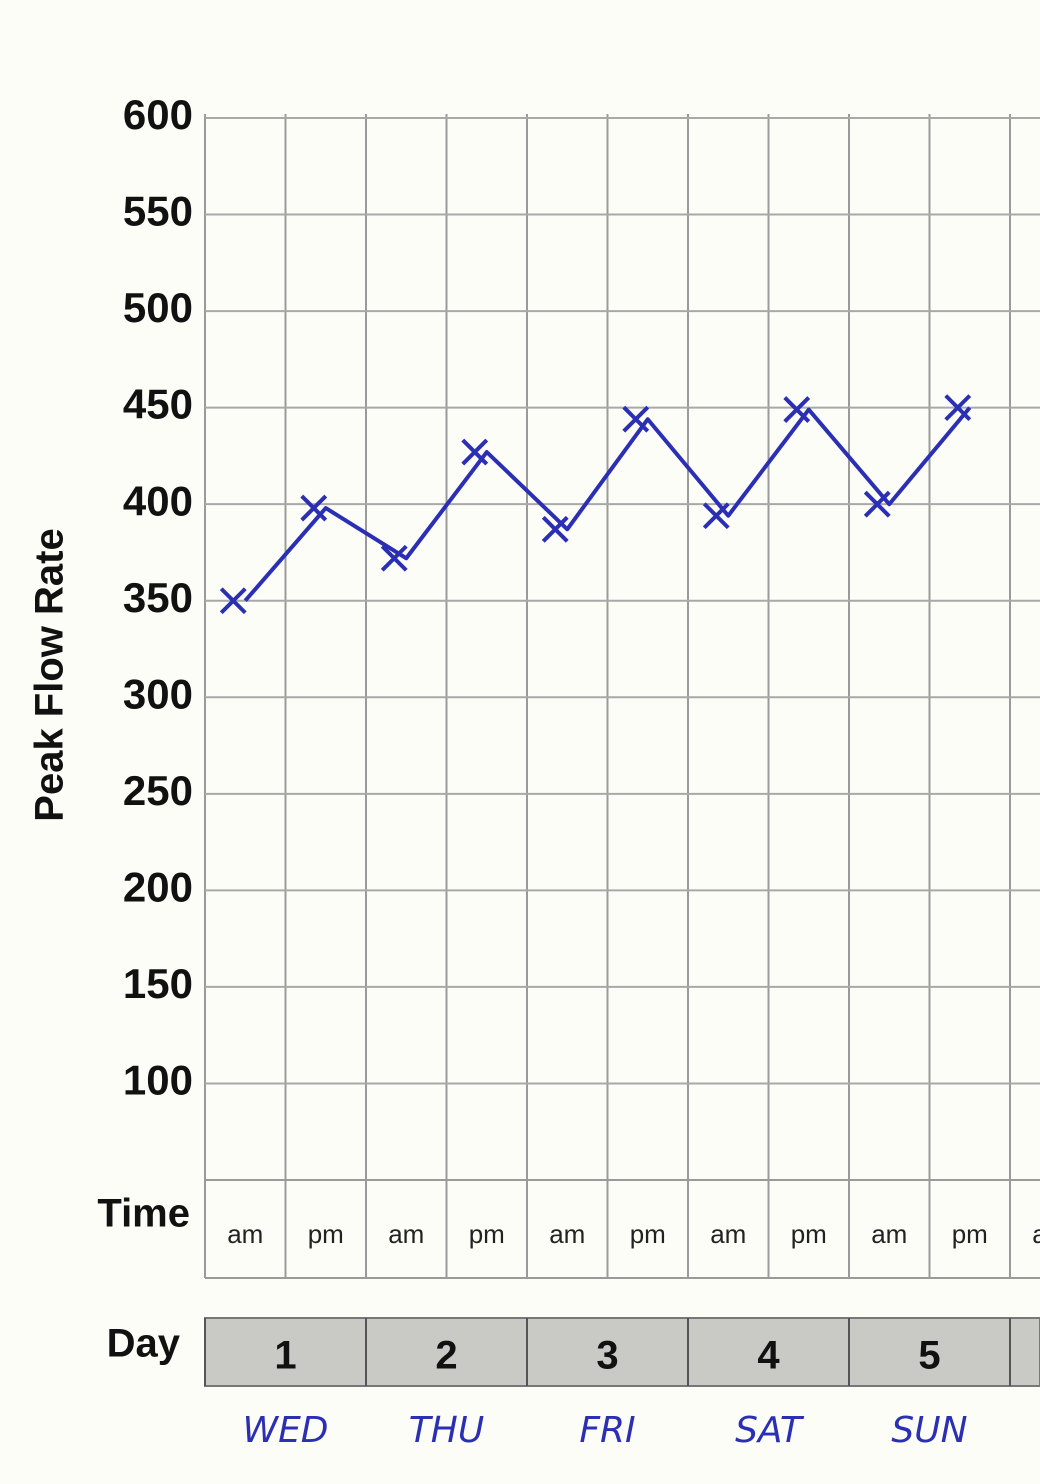 This screenshot has width=1040, height=1484. Describe the element at coordinates (607, 1430) in the screenshot. I see `day-note: FRI` at that location.